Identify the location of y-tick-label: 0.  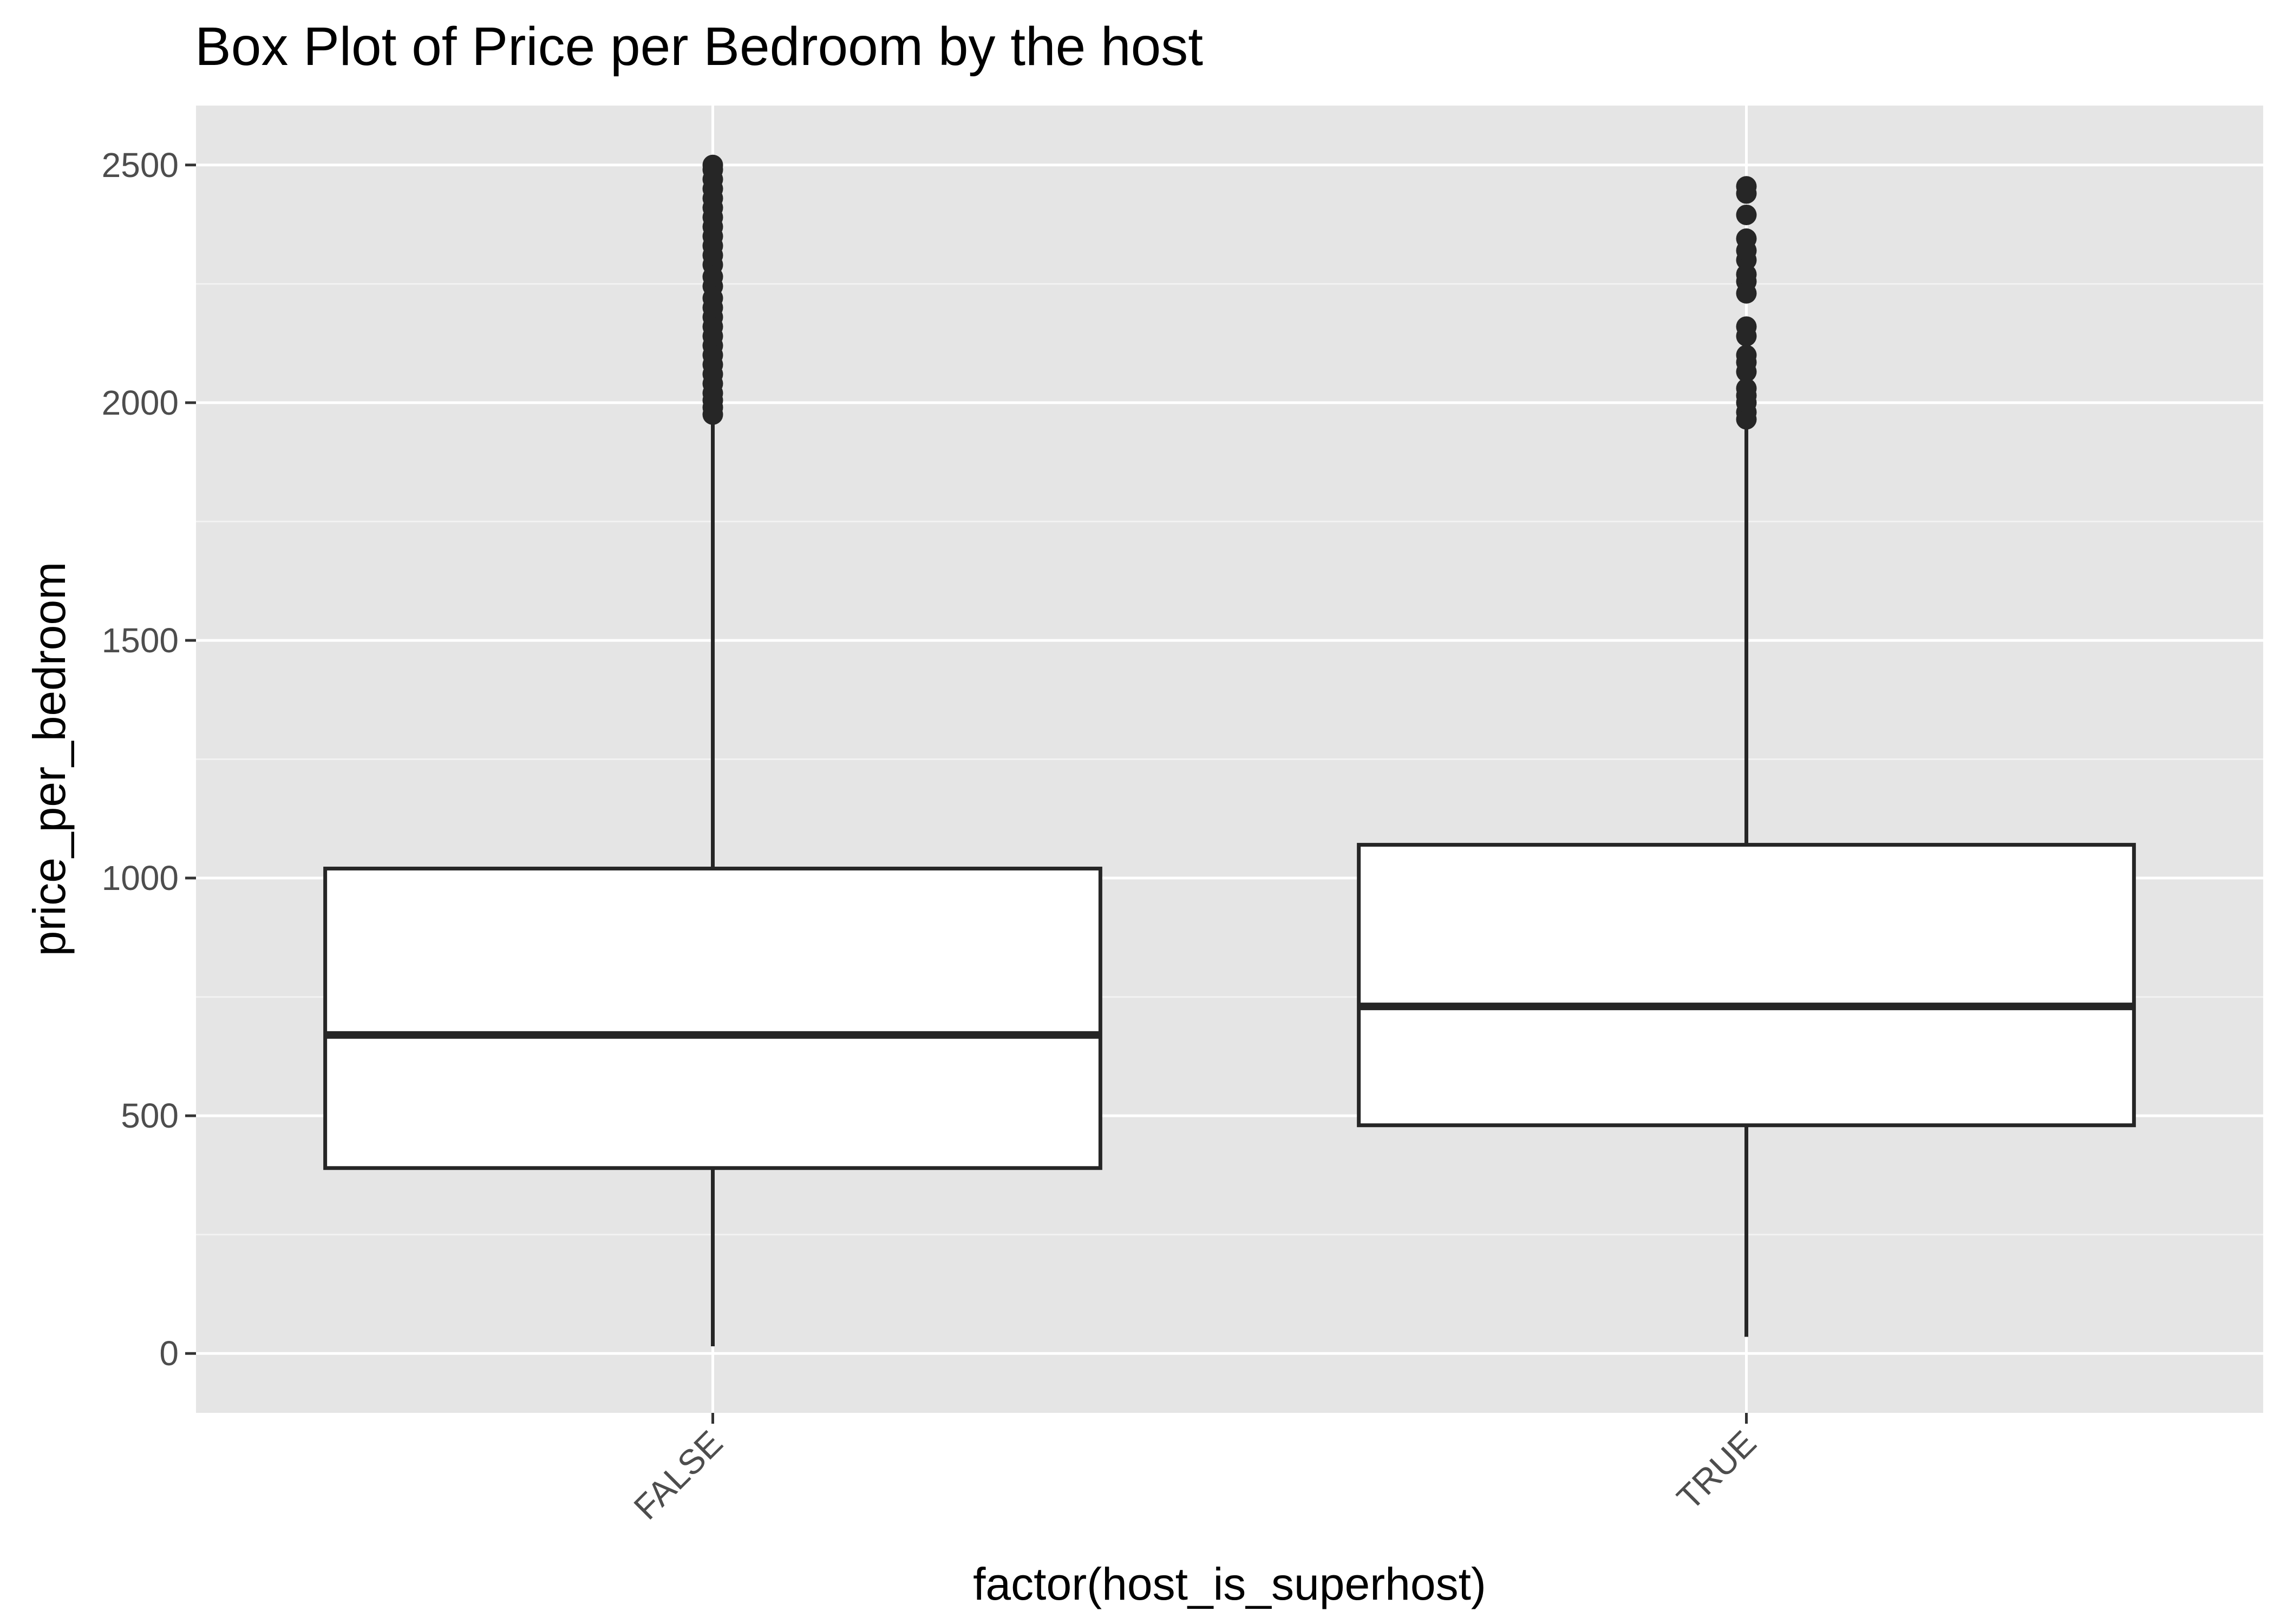
(169, 1353).